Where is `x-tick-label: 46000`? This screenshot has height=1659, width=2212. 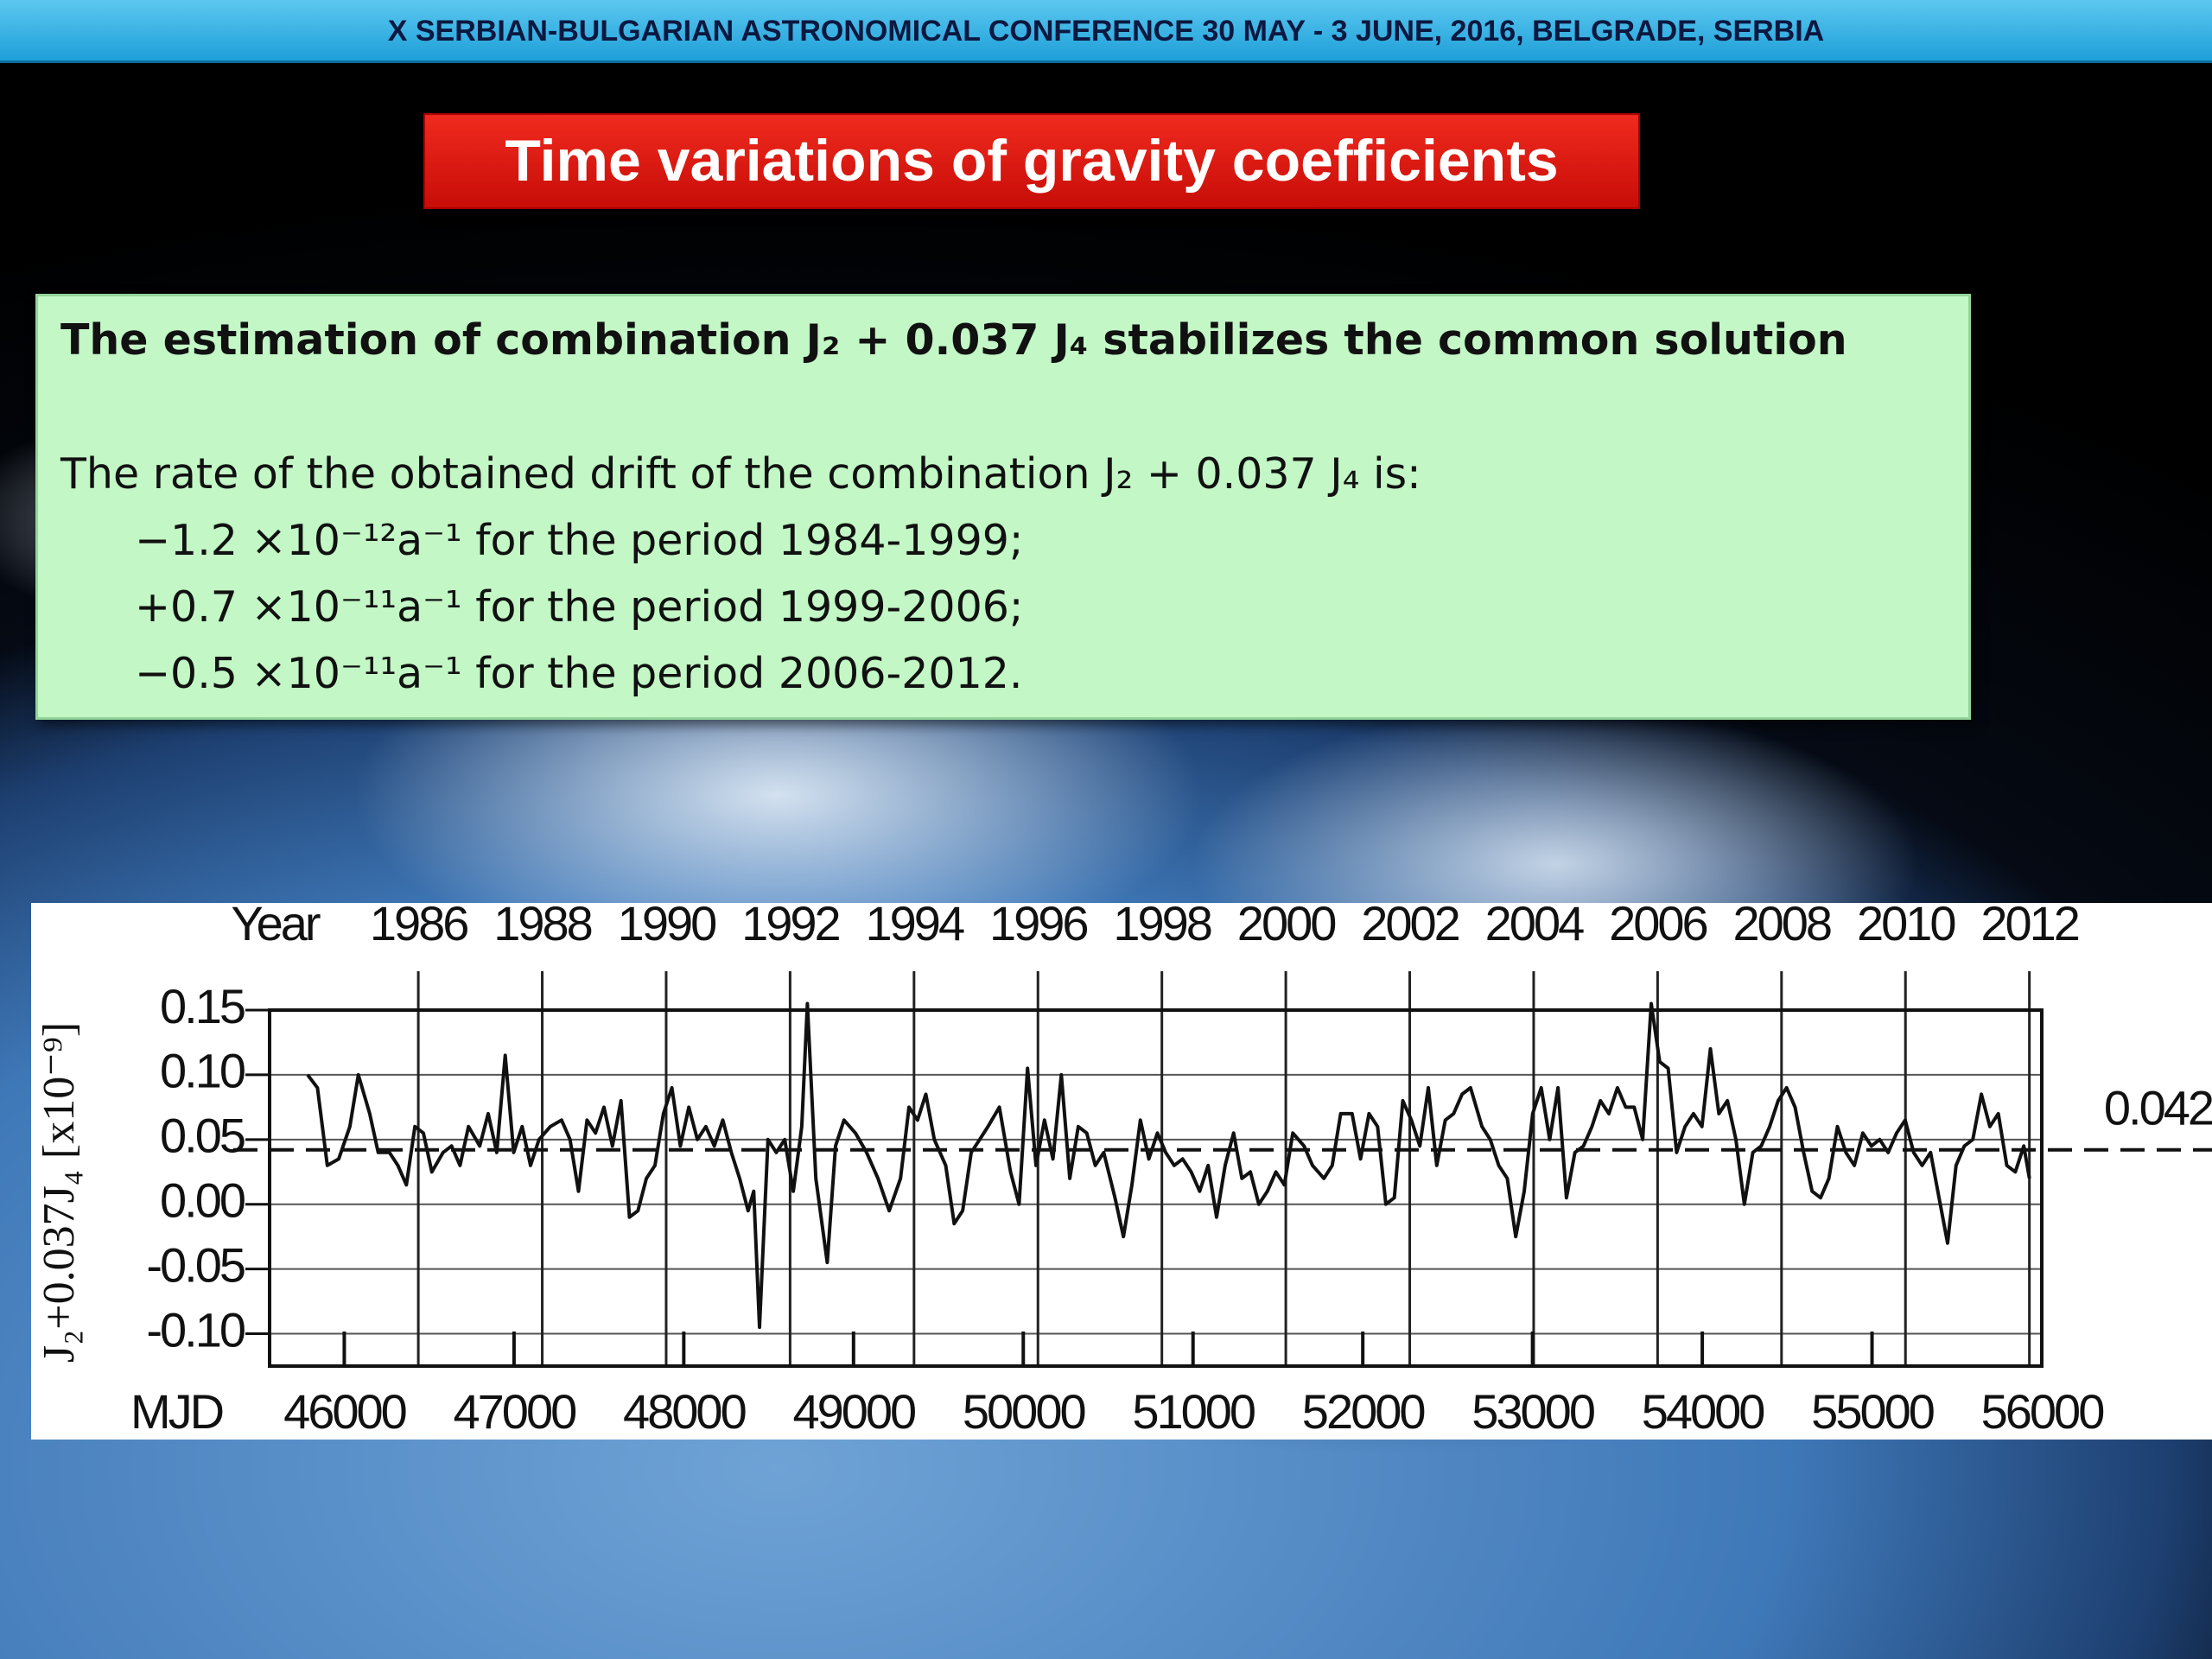 x-tick-label: 46000 is located at coordinates (344, 1411).